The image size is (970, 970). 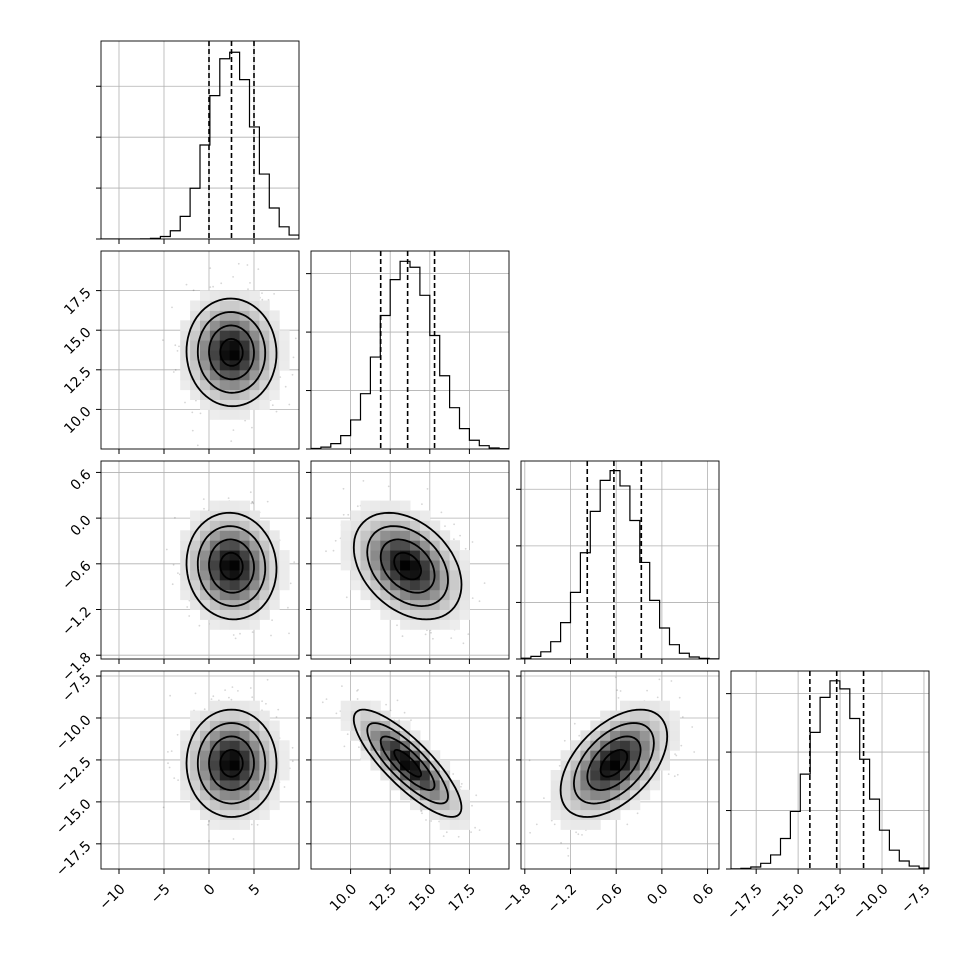 What do you see at coordinates (77, 380) in the screenshot?
I see `y-tick-label: 12.5` at bounding box center [77, 380].